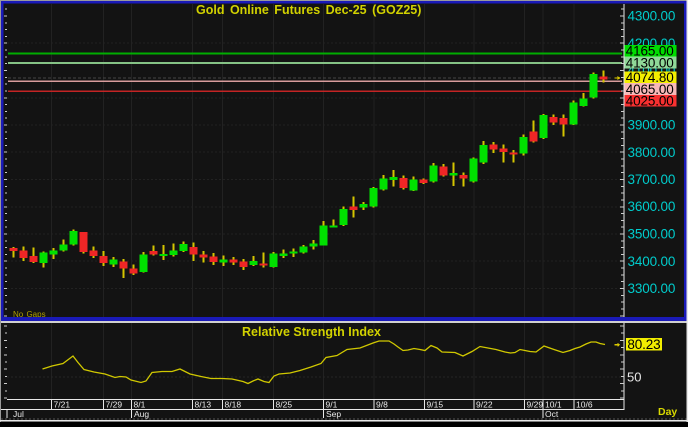  I want to click on svg-text: 9/8, so click(382, 405).